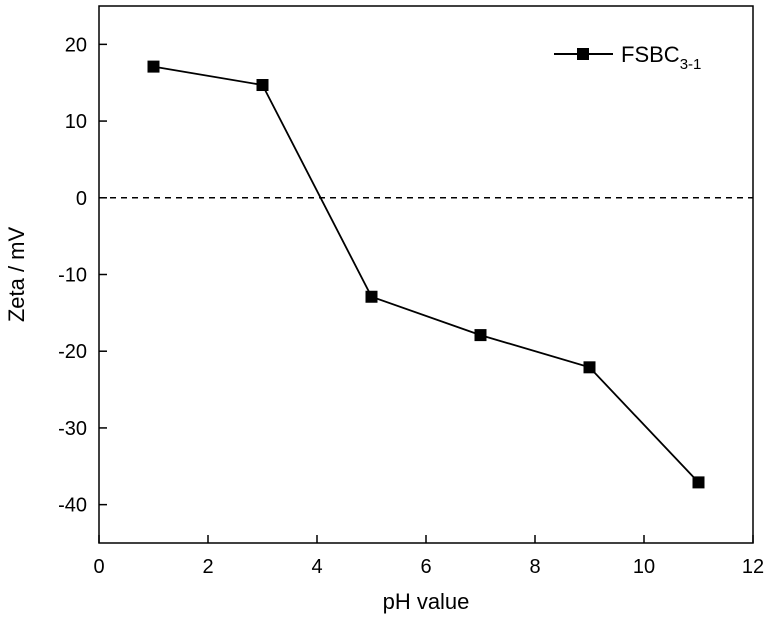 Image resolution: width=768 pixels, height=620 pixels. I want to click on x-tick-label: 4, so click(316, 567).